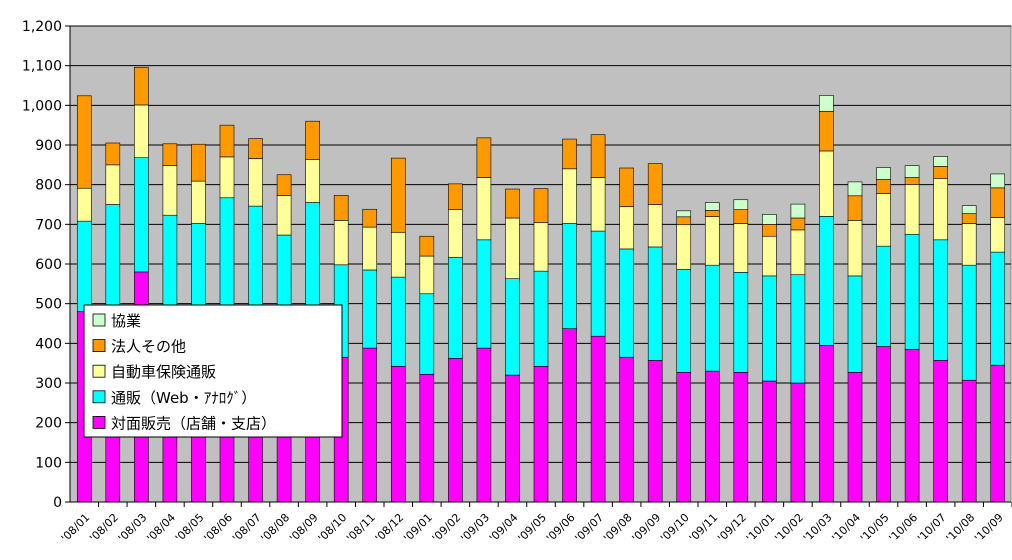 Image resolution: width=1012 pixels, height=560 pixels. What do you see at coordinates (48, 265) in the screenshot?
I see `y-tick-label: 600` at bounding box center [48, 265].